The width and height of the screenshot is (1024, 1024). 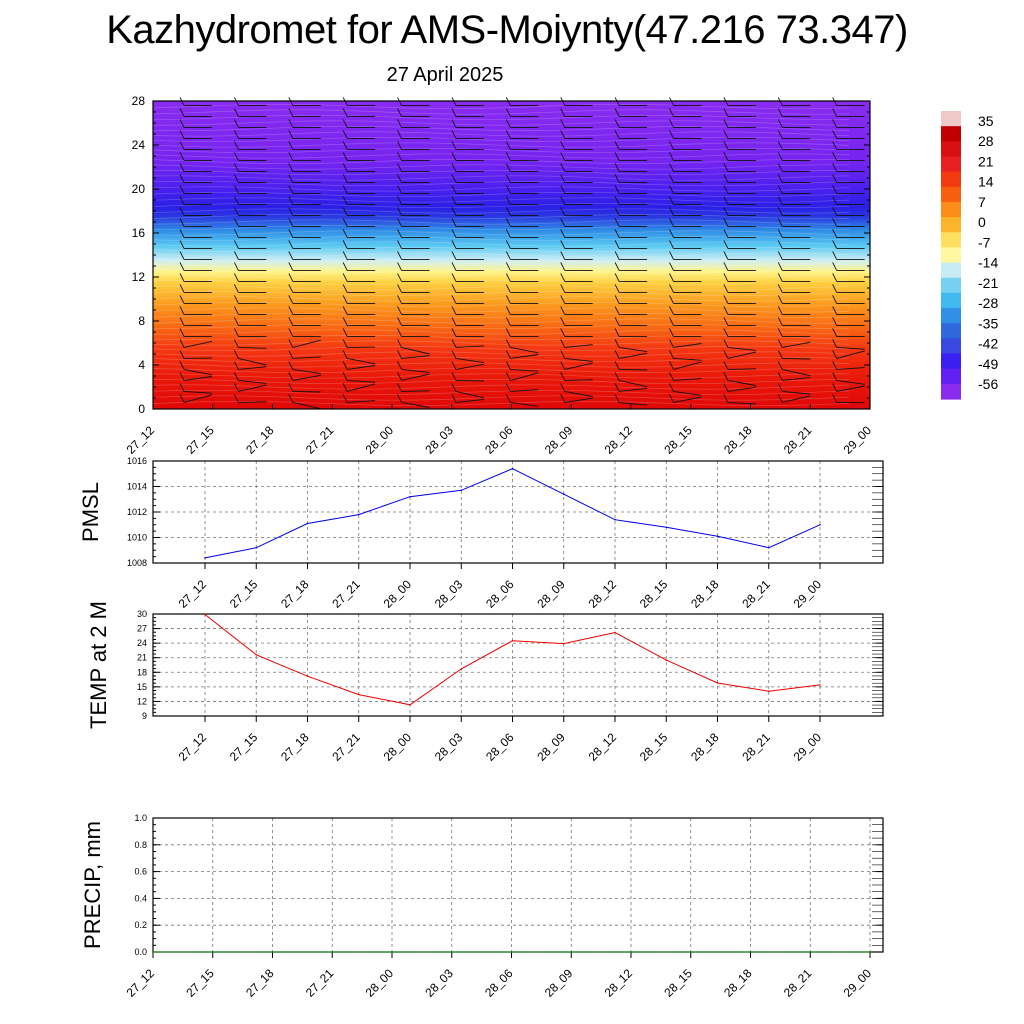 I want to click on y-tick-label: 21, so click(x=142, y=658).